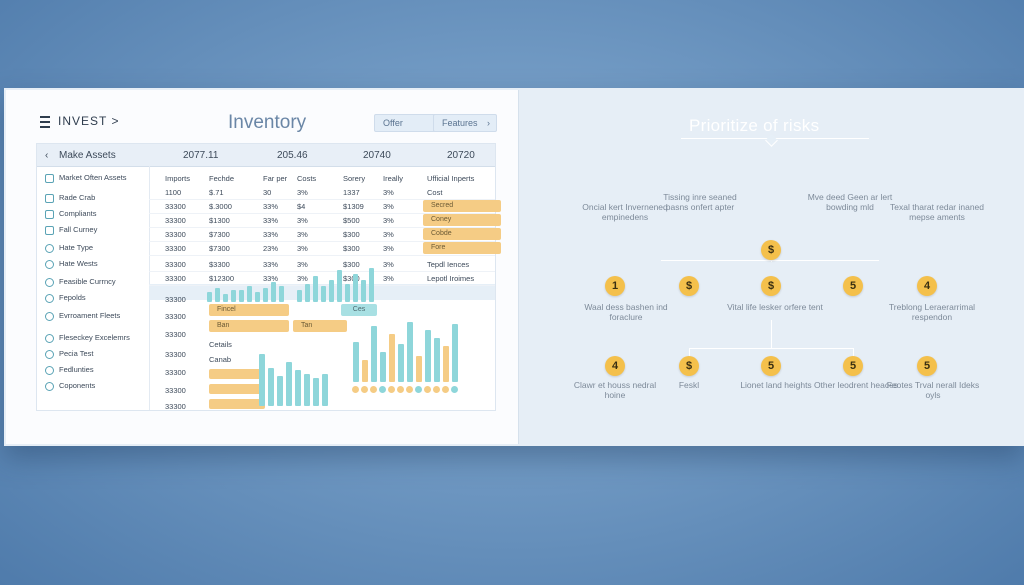 The height and width of the screenshot is (585, 1024). I want to click on nav-label: INVEST >, so click(89, 121).